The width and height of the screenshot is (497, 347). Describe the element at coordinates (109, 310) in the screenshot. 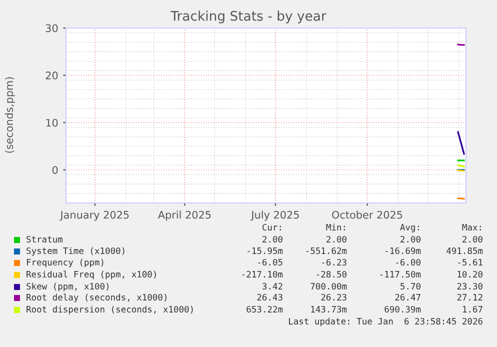

I see `legend-label: Root dispersion (seconds, x1000)` at that location.